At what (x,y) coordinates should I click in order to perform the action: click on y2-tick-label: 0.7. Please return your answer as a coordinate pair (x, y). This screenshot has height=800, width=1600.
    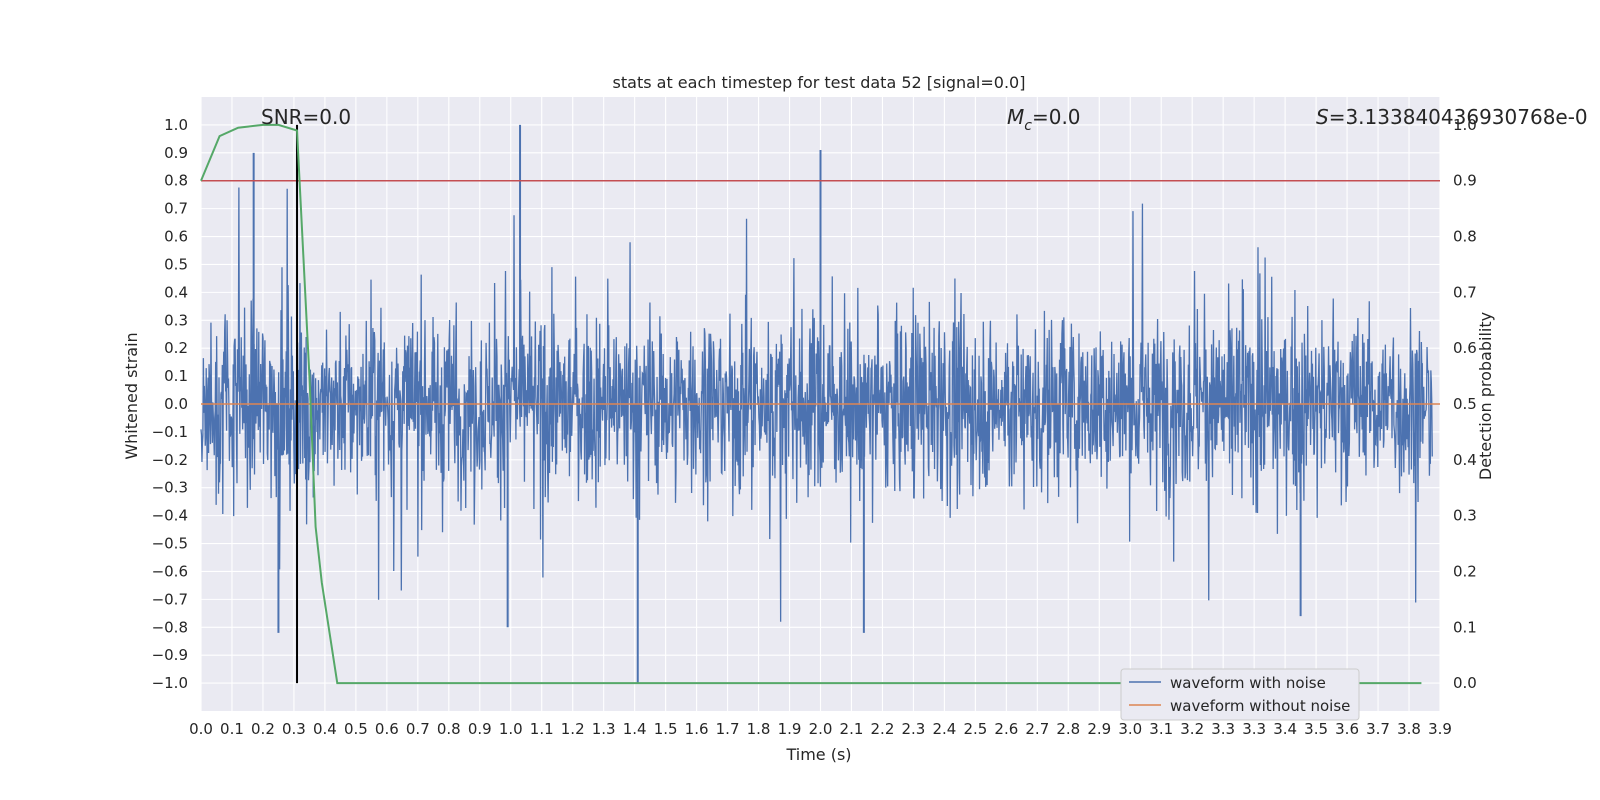
    Looking at the image, I should click on (1465, 292).